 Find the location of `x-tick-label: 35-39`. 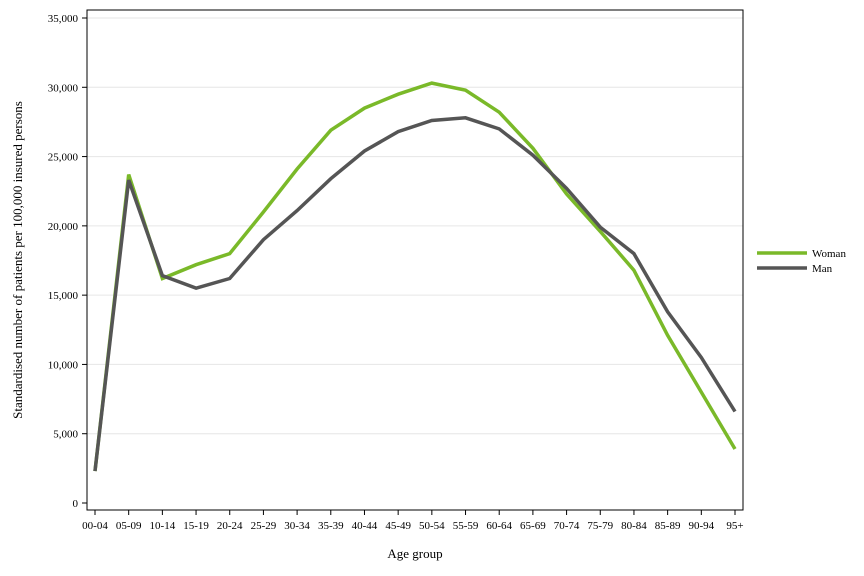

x-tick-label: 35-39 is located at coordinates (331, 526).